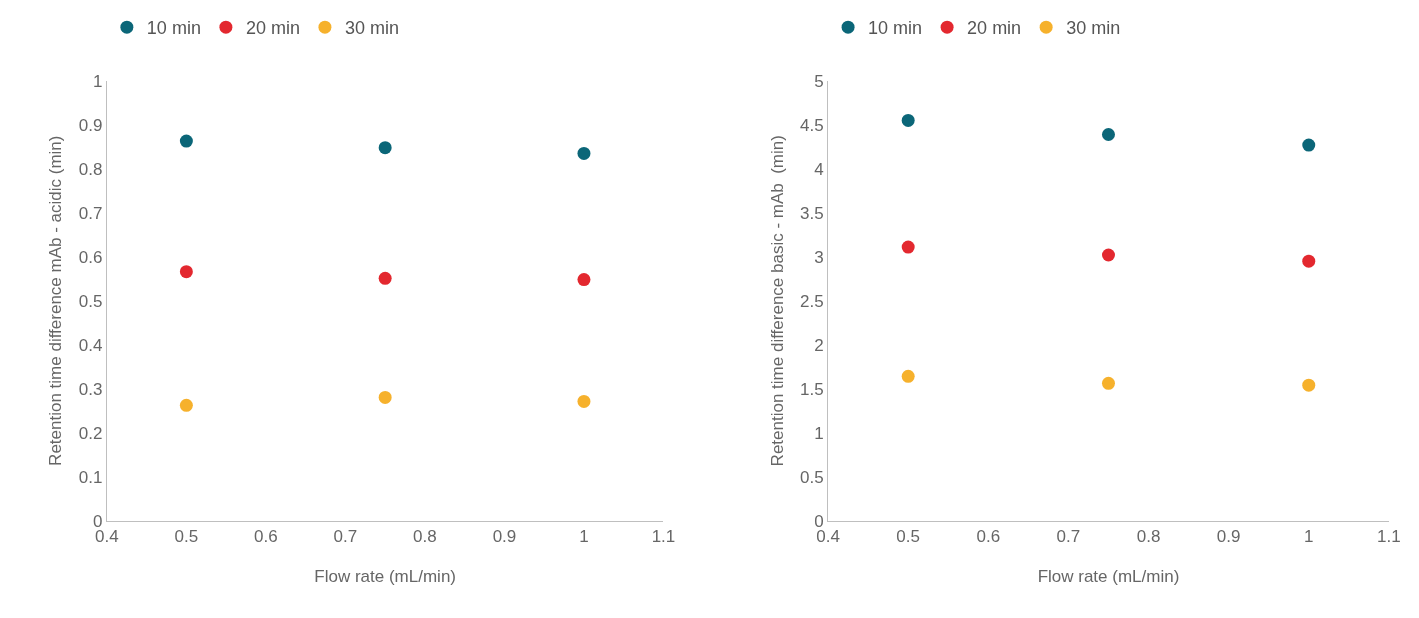 The height and width of the screenshot is (618, 1419). What do you see at coordinates (90, 169) in the screenshot?
I see `y-tick-label: 0.8` at bounding box center [90, 169].